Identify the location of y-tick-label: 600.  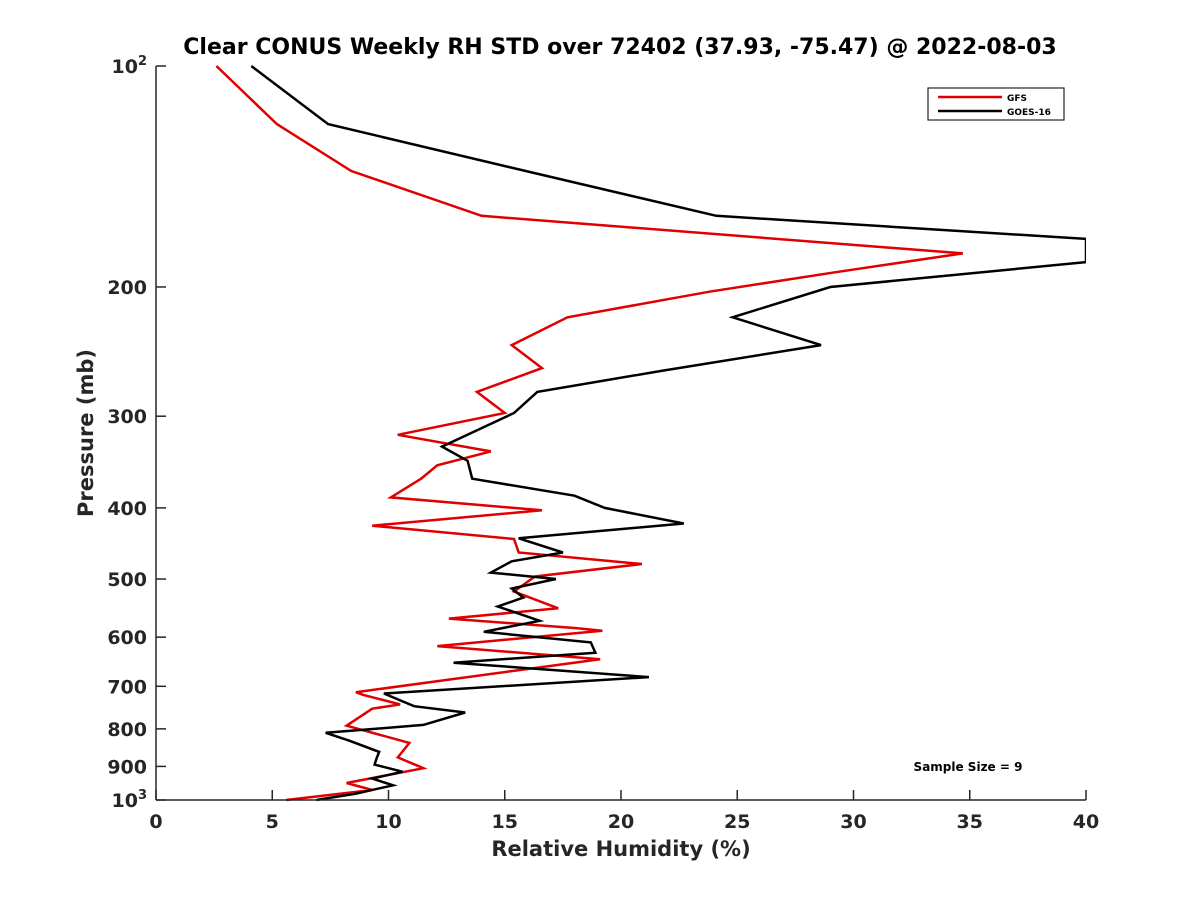
(127, 638).